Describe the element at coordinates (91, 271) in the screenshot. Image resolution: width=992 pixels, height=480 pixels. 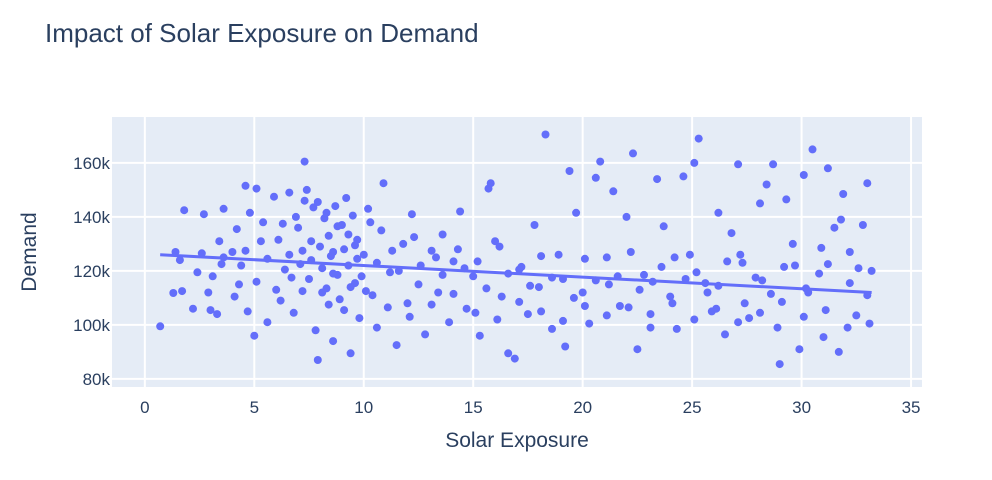
I see `y-axis-ticks: 80k 100k 120k 140k 160k` at that location.